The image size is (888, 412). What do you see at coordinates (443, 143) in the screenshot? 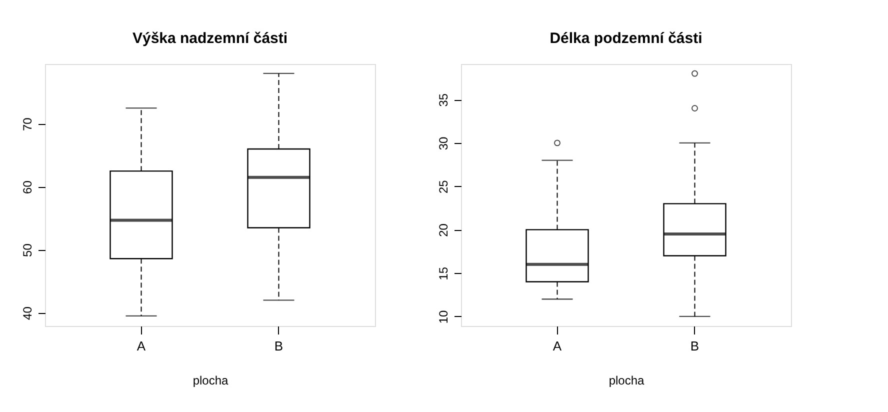
I see `y-tick-label: 30` at bounding box center [443, 143].